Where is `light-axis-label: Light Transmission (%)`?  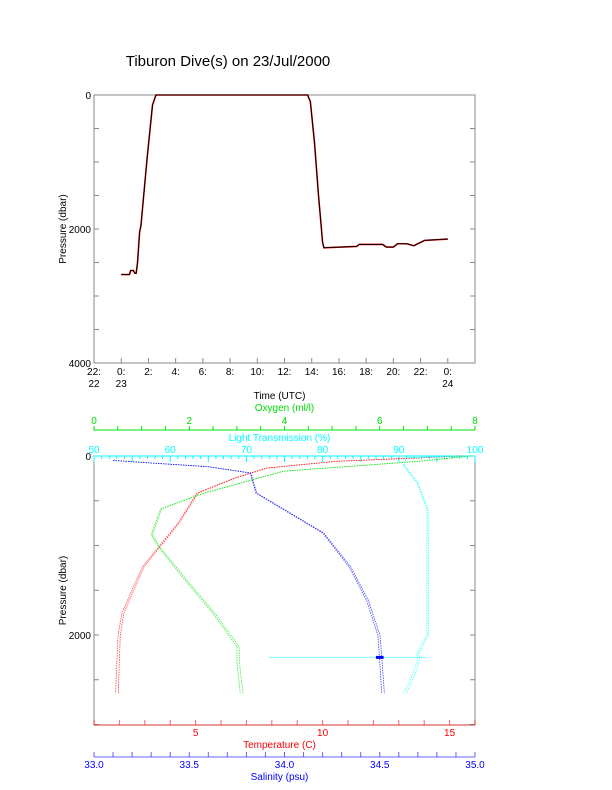
light-axis-label: Light Transmission (%) is located at coordinates (280, 438).